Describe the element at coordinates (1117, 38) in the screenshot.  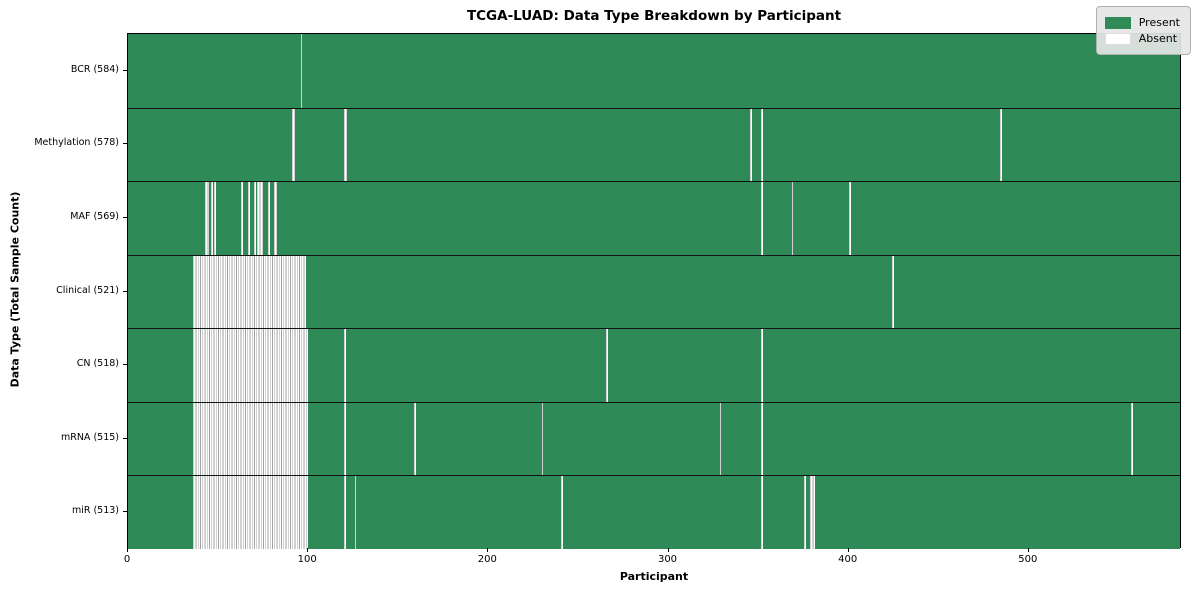
I see `absent-swatch-icon` at that location.